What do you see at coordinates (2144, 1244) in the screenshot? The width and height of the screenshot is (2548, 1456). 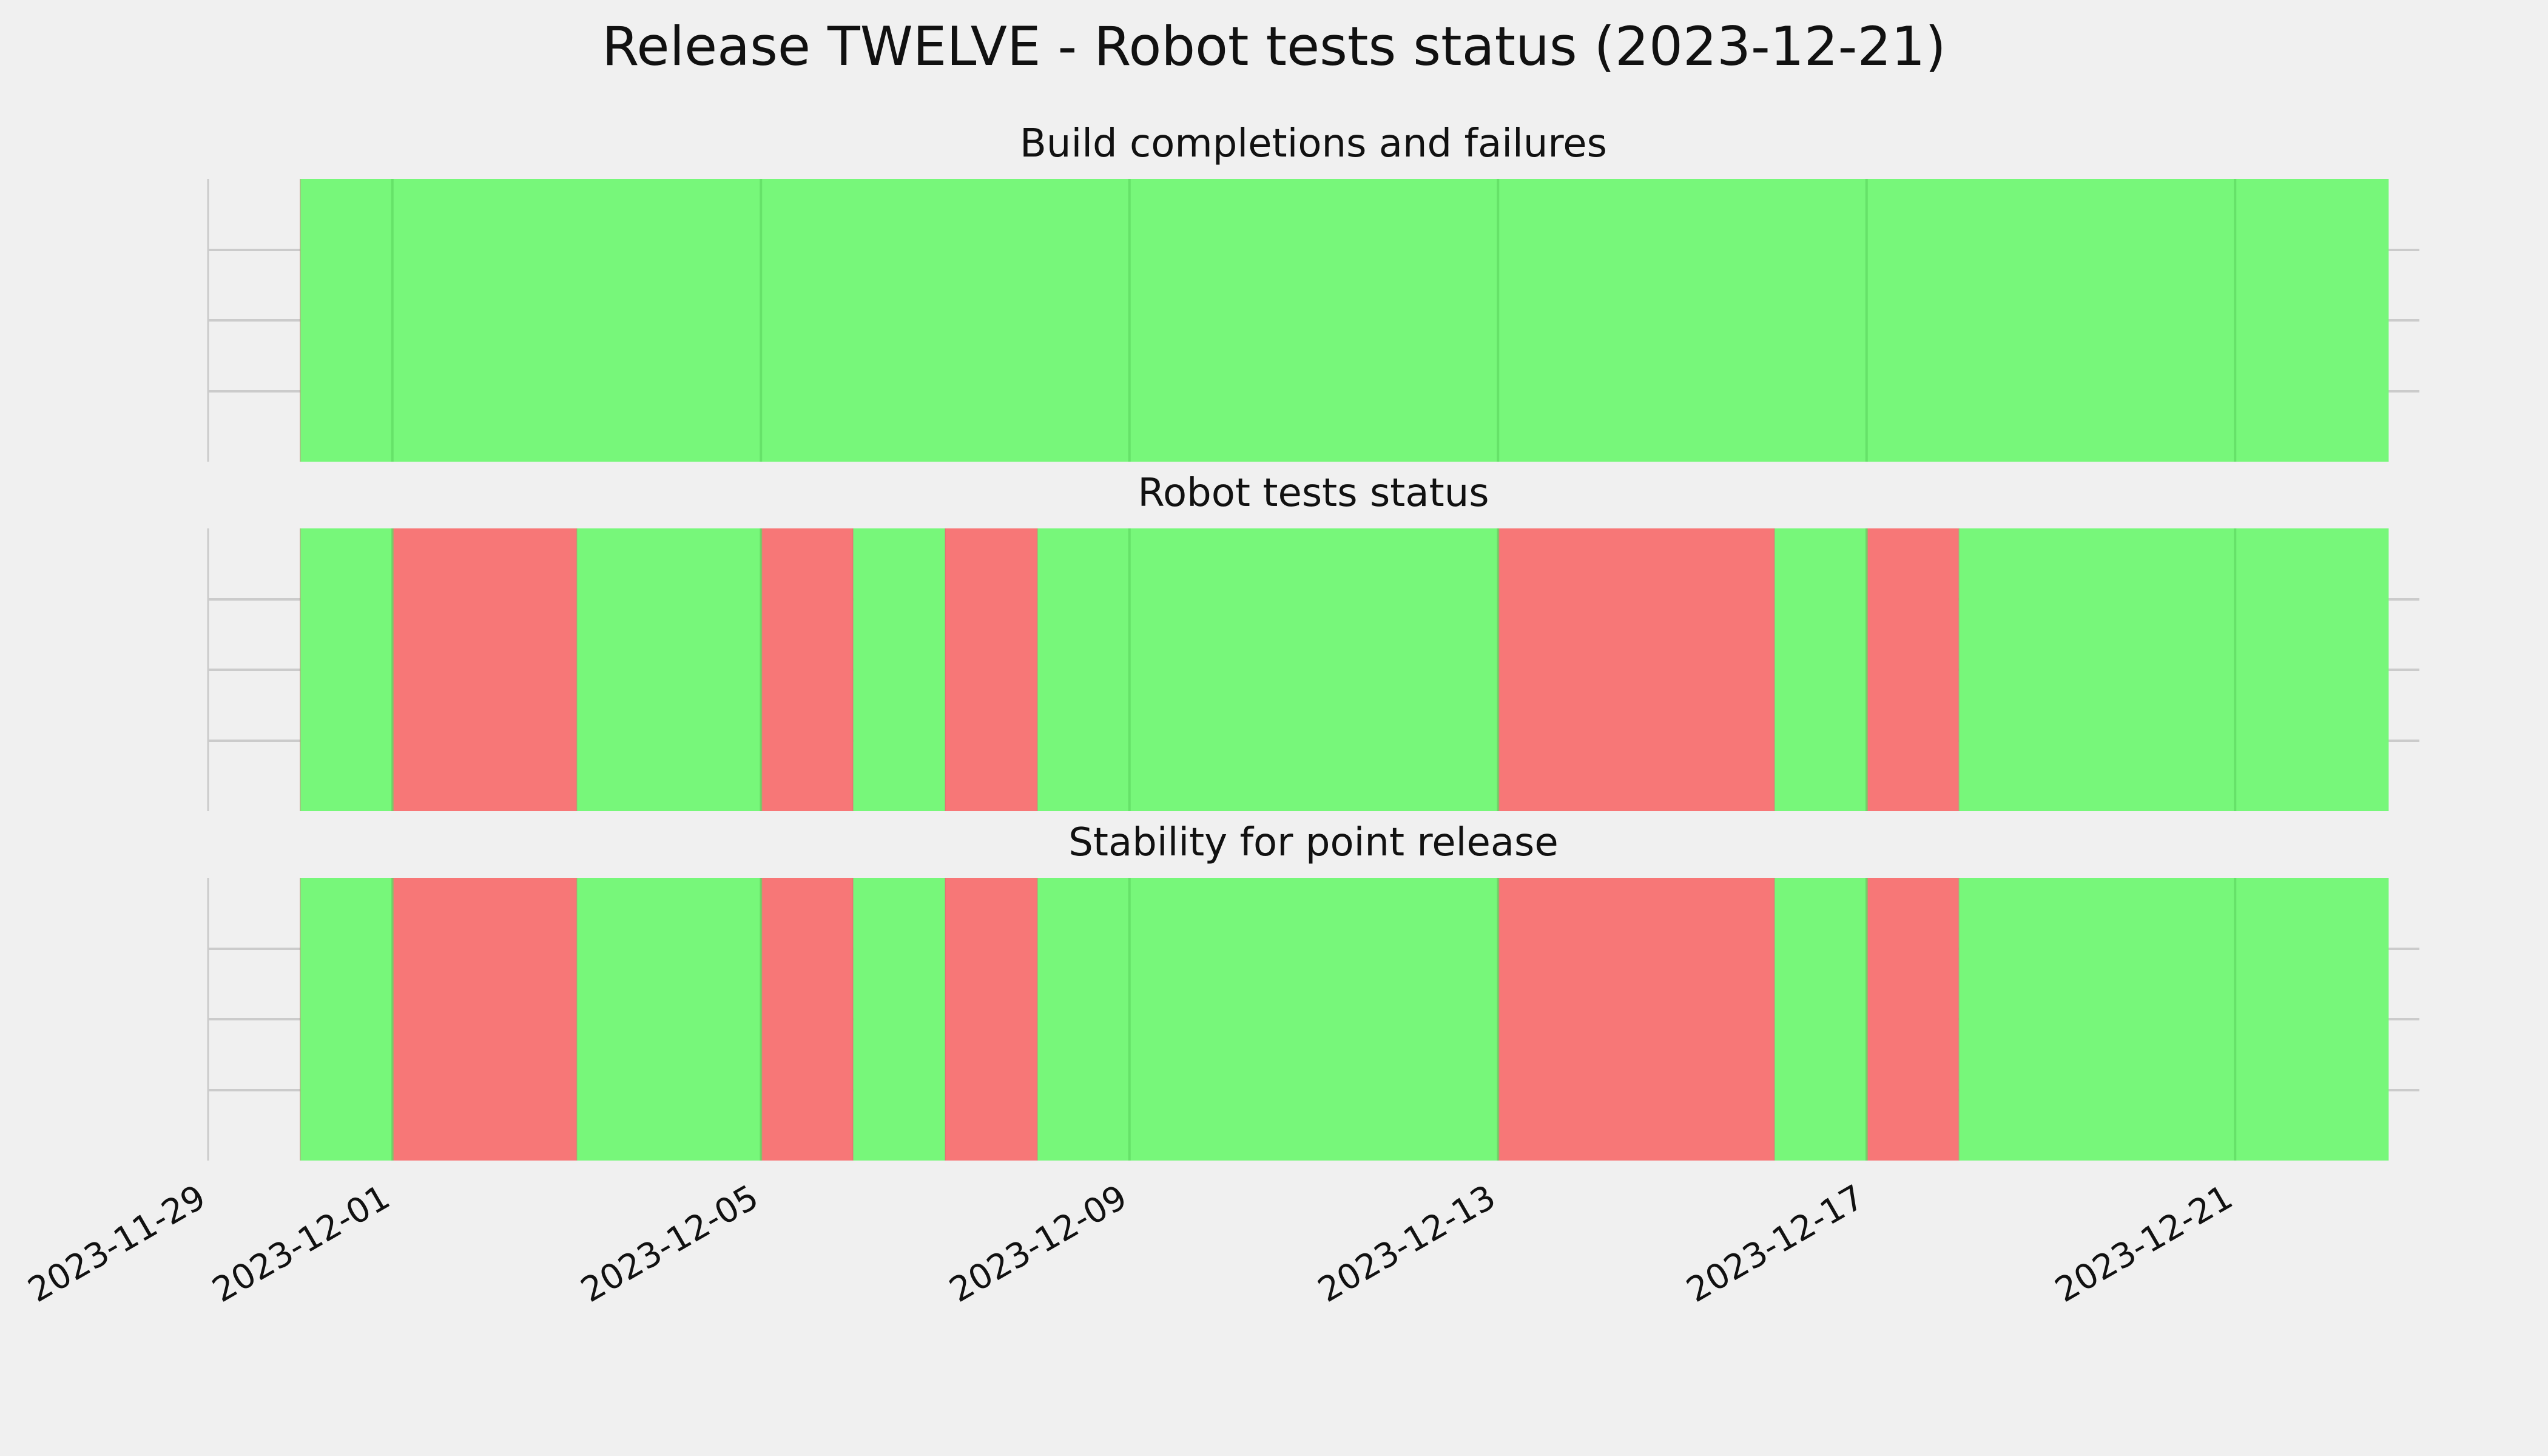 I see `x-tick-label: 2023-12-21` at bounding box center [2144, 1244].